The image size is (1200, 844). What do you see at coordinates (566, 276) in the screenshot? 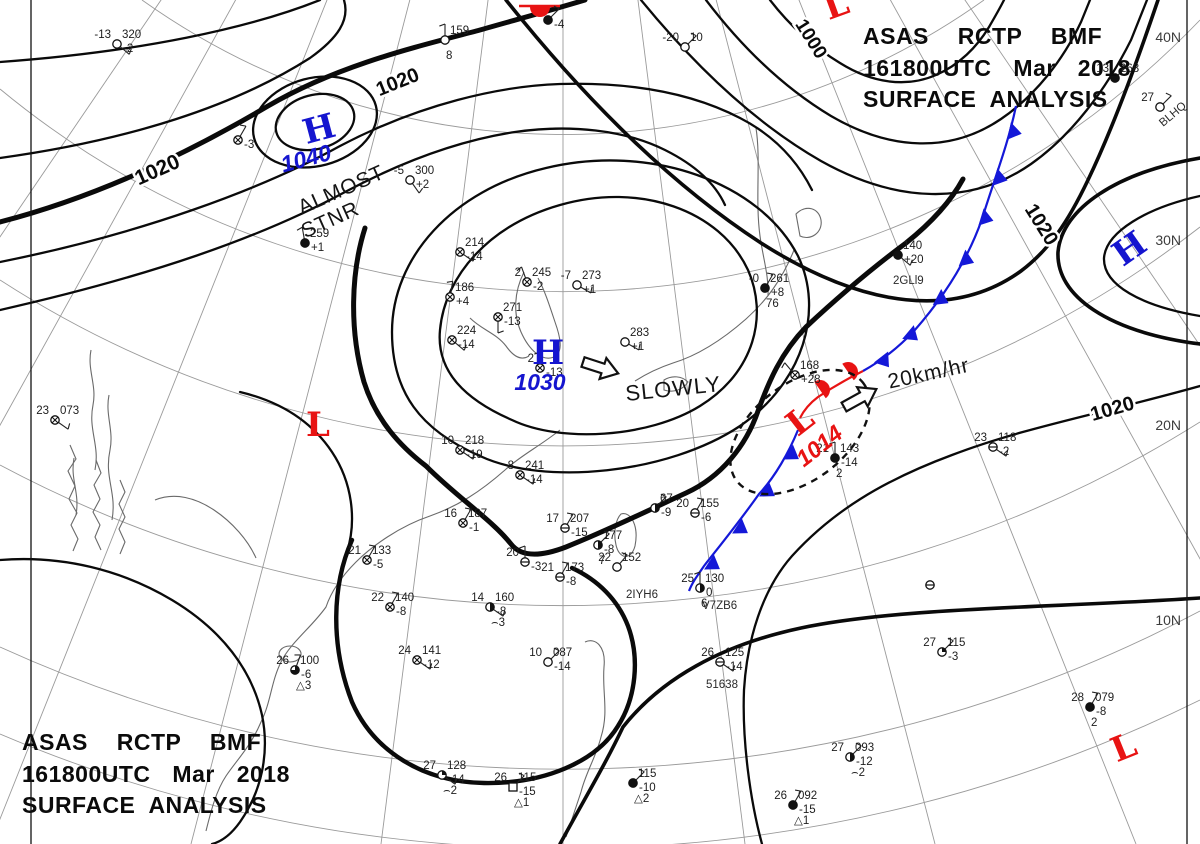
I see `station-value: -7` at bounding box center [566, 276].